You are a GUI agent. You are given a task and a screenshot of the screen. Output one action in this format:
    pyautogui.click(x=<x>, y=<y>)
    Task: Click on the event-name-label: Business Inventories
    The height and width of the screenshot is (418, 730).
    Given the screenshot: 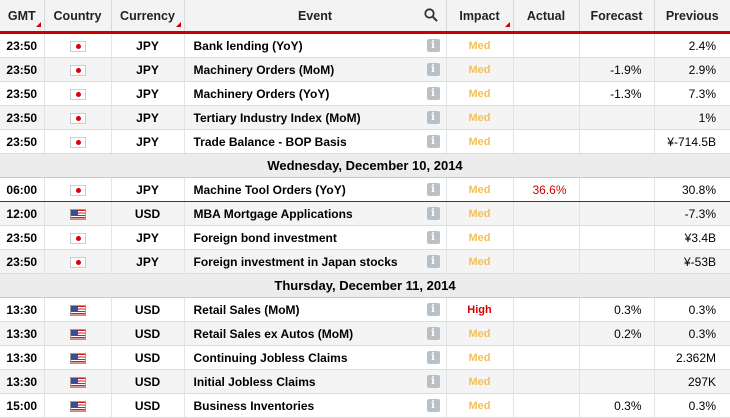 What is the action you would take?
    pyautogui.click(x=254, y=405)
    